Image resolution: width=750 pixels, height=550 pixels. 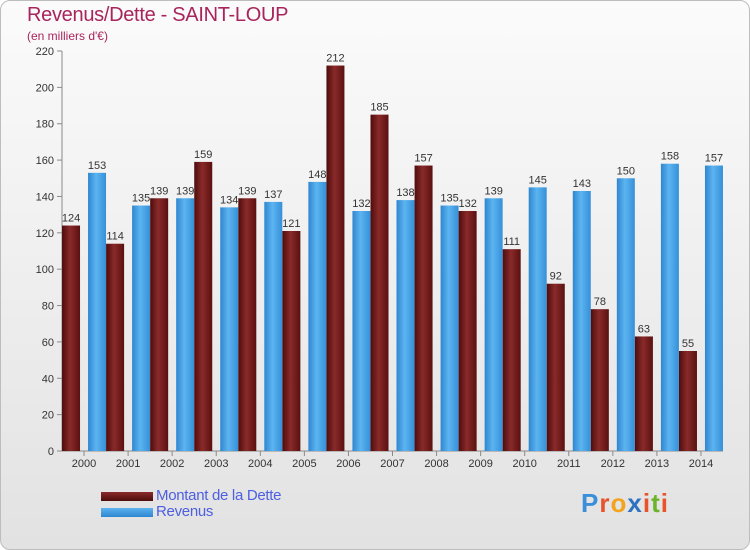 I want to click on x-tick-label: 2013, so click(x=657, y=464).